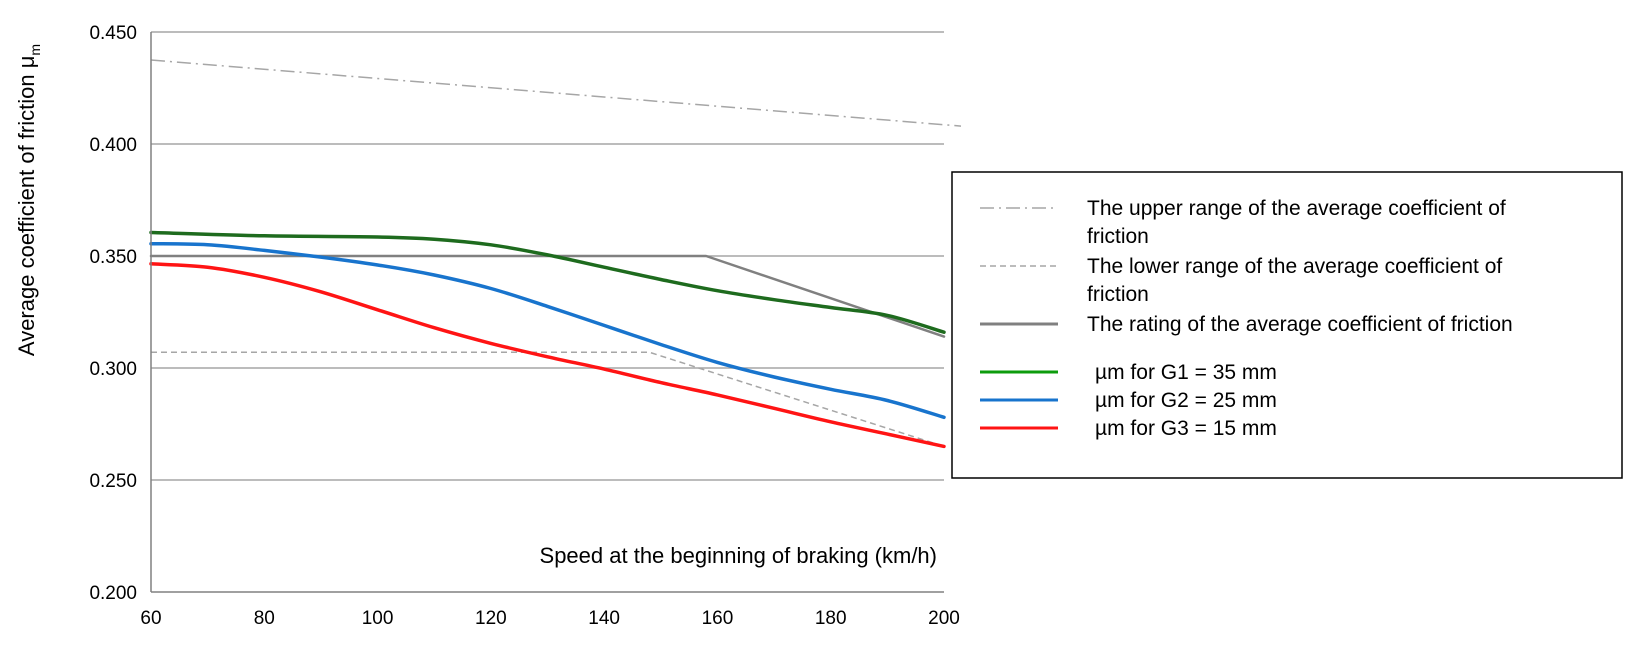  Describe the element at coordinates (1118, 236) in the screenshot. I see `legend-label-0-1: friction` at that location.